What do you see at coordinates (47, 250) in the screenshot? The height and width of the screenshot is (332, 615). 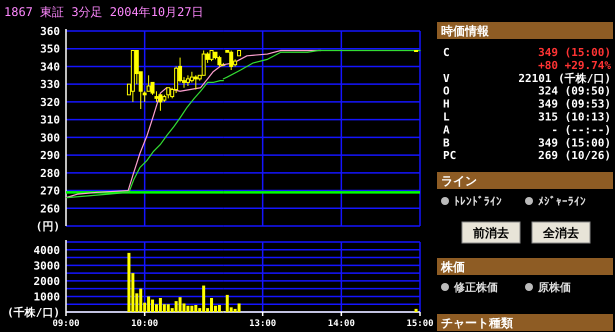 I see `y-tick-label: 4000` at bounding box center [47, 250].